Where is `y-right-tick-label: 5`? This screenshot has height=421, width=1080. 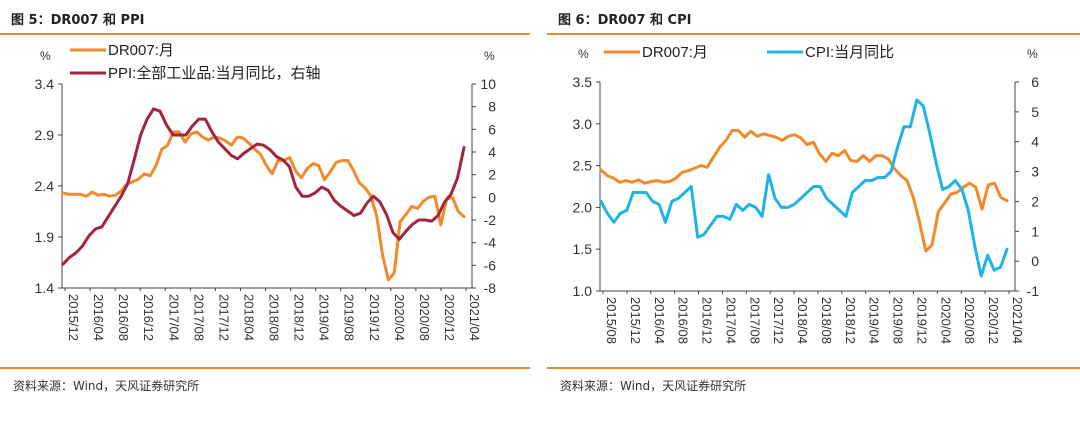
y-right-tick-label: 5 is located at coordinates (1035, 112).